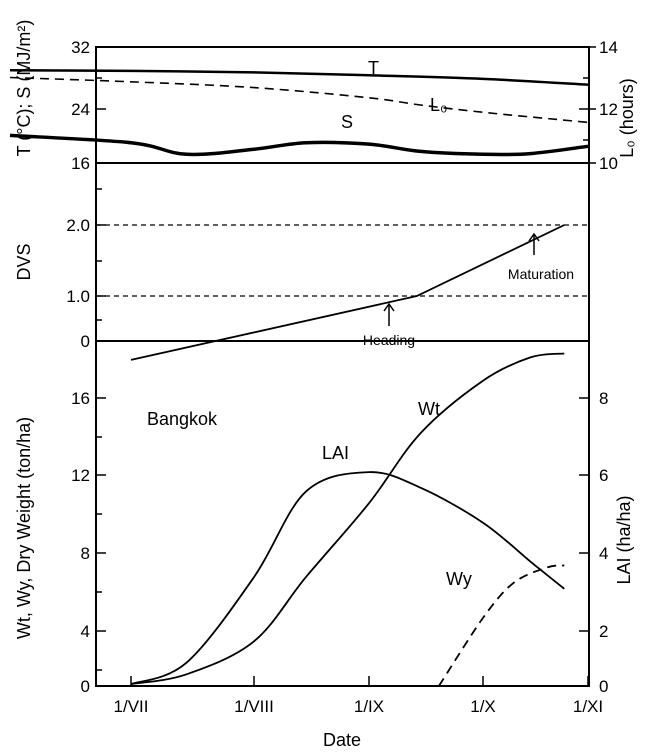 This screenshot has width=662, height=754. What do you see at coordinates (603, 631) in the screenshot?
I see `growth-ytick-right-2: 2` at bounding box center [603, 631].